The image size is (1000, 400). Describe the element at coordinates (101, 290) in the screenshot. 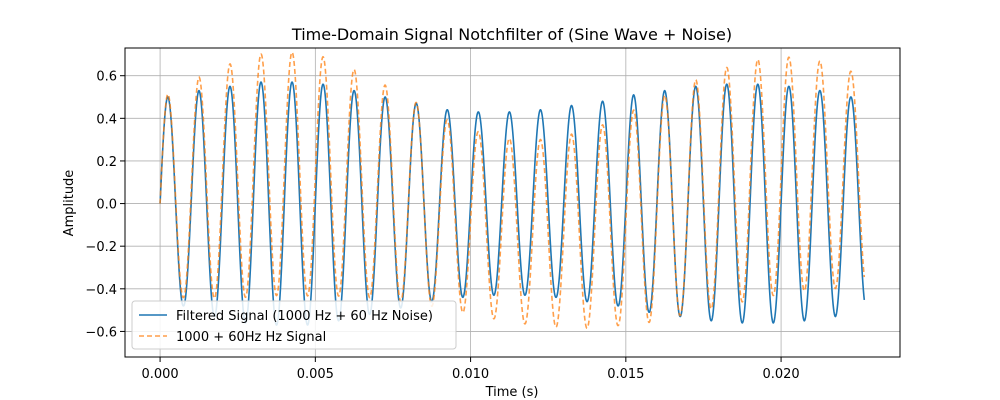

I see `y-tick-label: −0.4` at that location.